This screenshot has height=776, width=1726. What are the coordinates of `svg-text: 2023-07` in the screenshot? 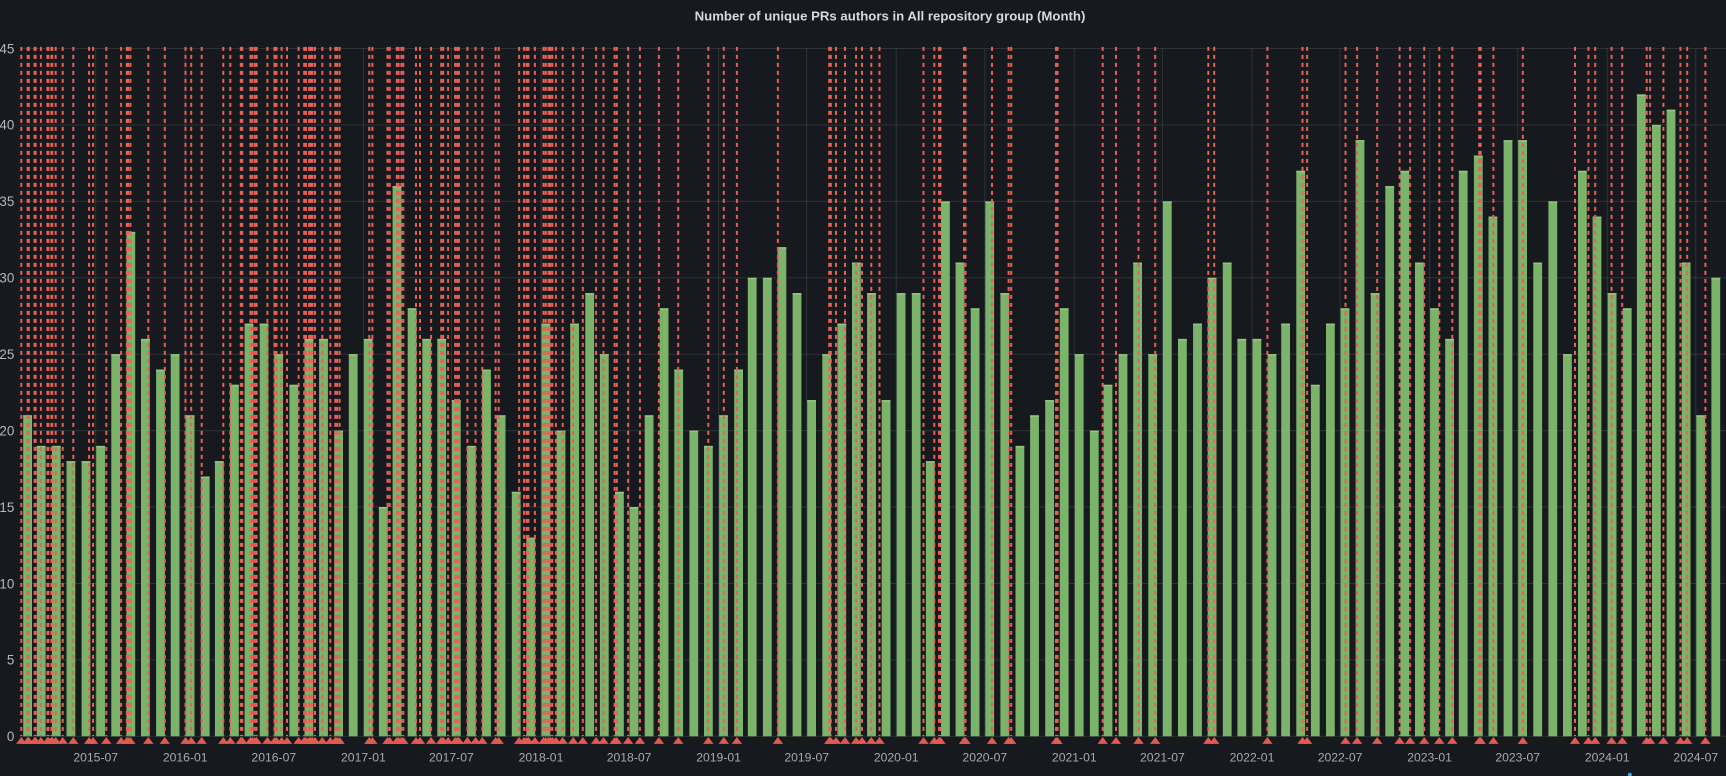 It's located at (1517, 758).